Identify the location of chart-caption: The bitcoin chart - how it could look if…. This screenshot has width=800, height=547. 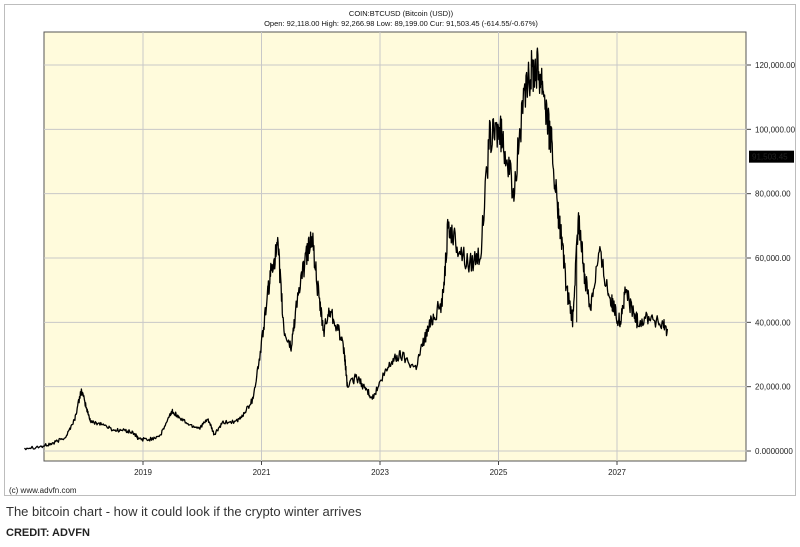
(184, 511).